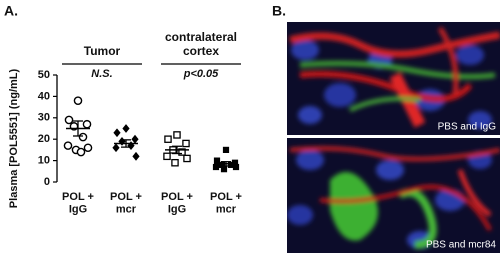  What do you see at coordinates (14, 138) in the screenshot?
I see `y-axis-label: Plasma [POL5551] (ng/mL)` at bounding box center [14, 138].